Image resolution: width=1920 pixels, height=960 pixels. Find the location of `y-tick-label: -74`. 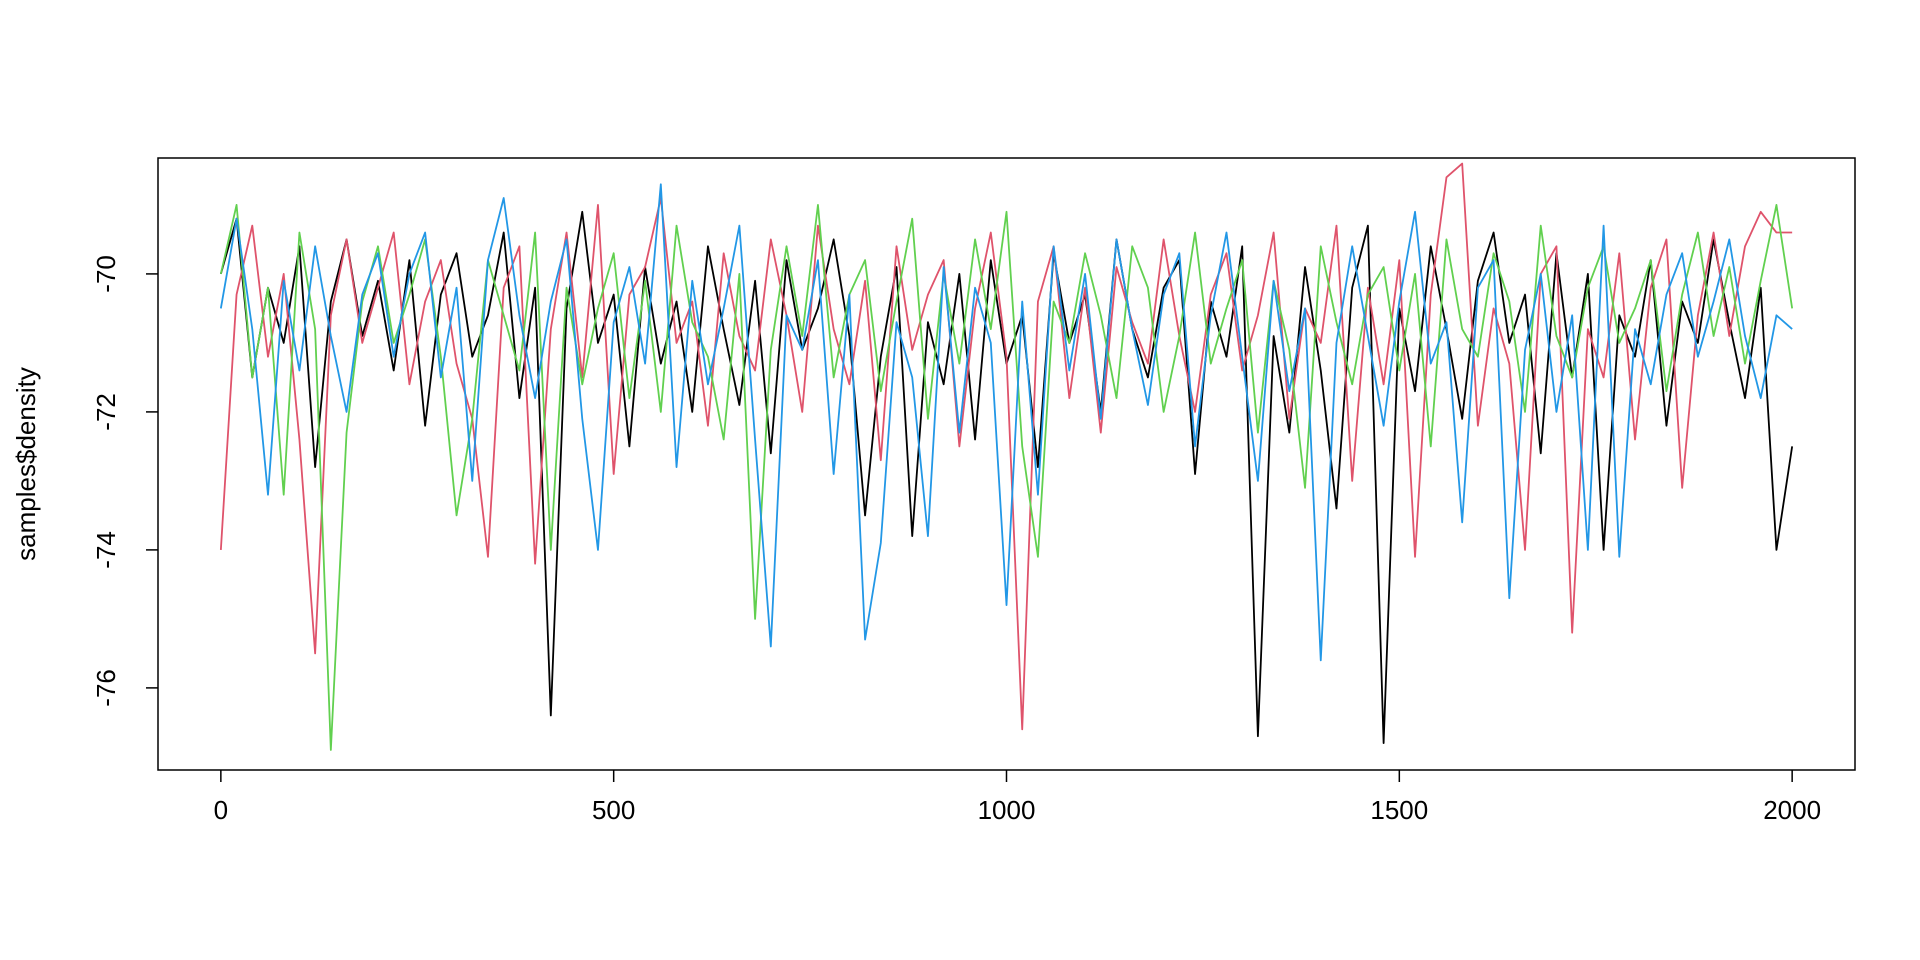

y-tick-label: -74 is located at coordinates (106, 550).